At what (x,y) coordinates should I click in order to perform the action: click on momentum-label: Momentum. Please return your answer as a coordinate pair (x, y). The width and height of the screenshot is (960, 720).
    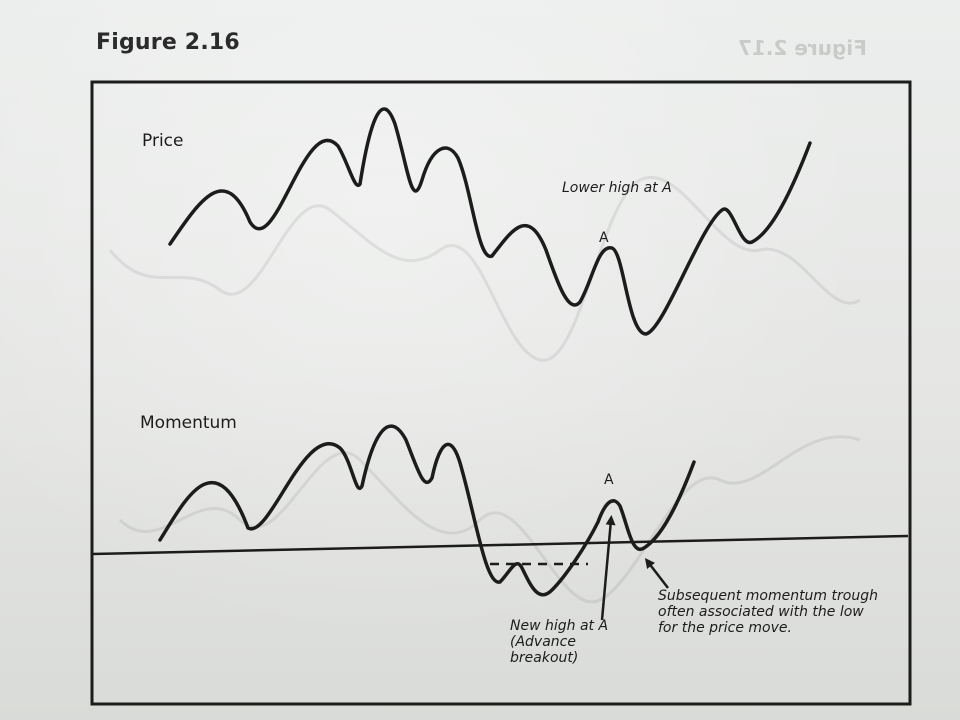
    Looking at the image, I should click on (188, 423).